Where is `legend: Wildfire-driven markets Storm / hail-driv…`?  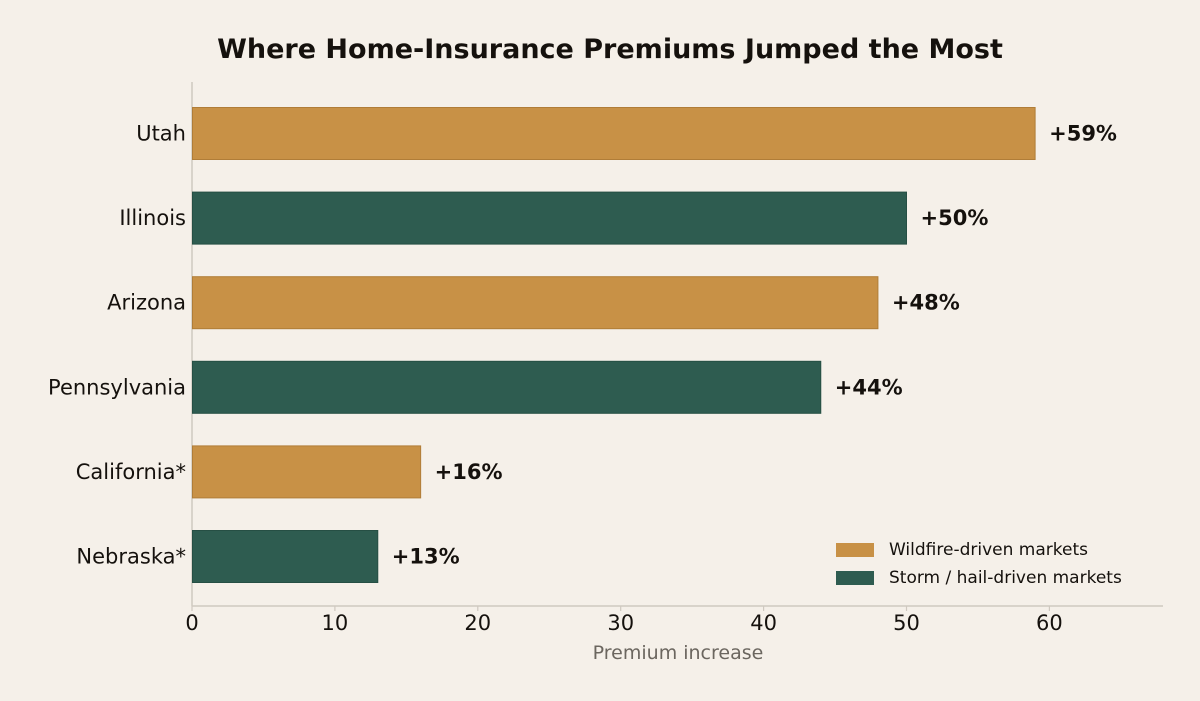
legend: Wildfire-driven markets Storm / hail-driv… is located at coordinates (979, 564).